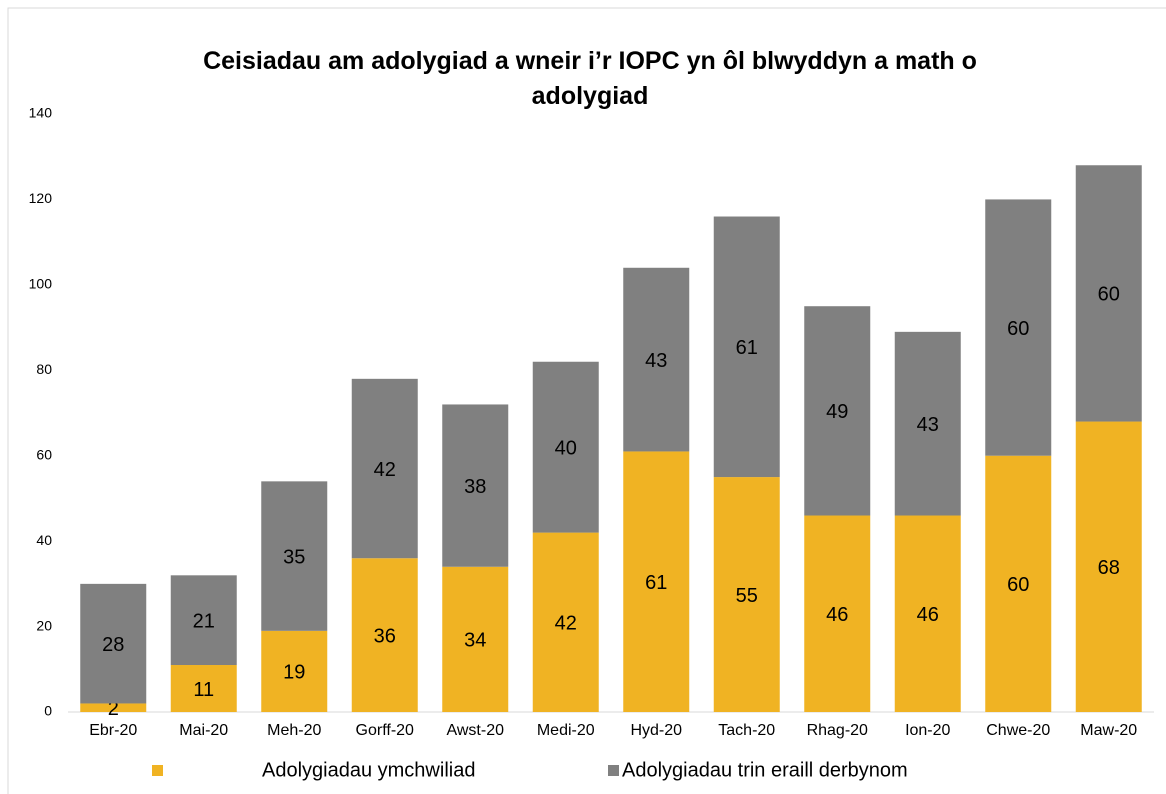  Describe the element at coordinates (368, 770) in the screenshot. I see `legend-label: Adolygiadau ymchwiliad` at that location.